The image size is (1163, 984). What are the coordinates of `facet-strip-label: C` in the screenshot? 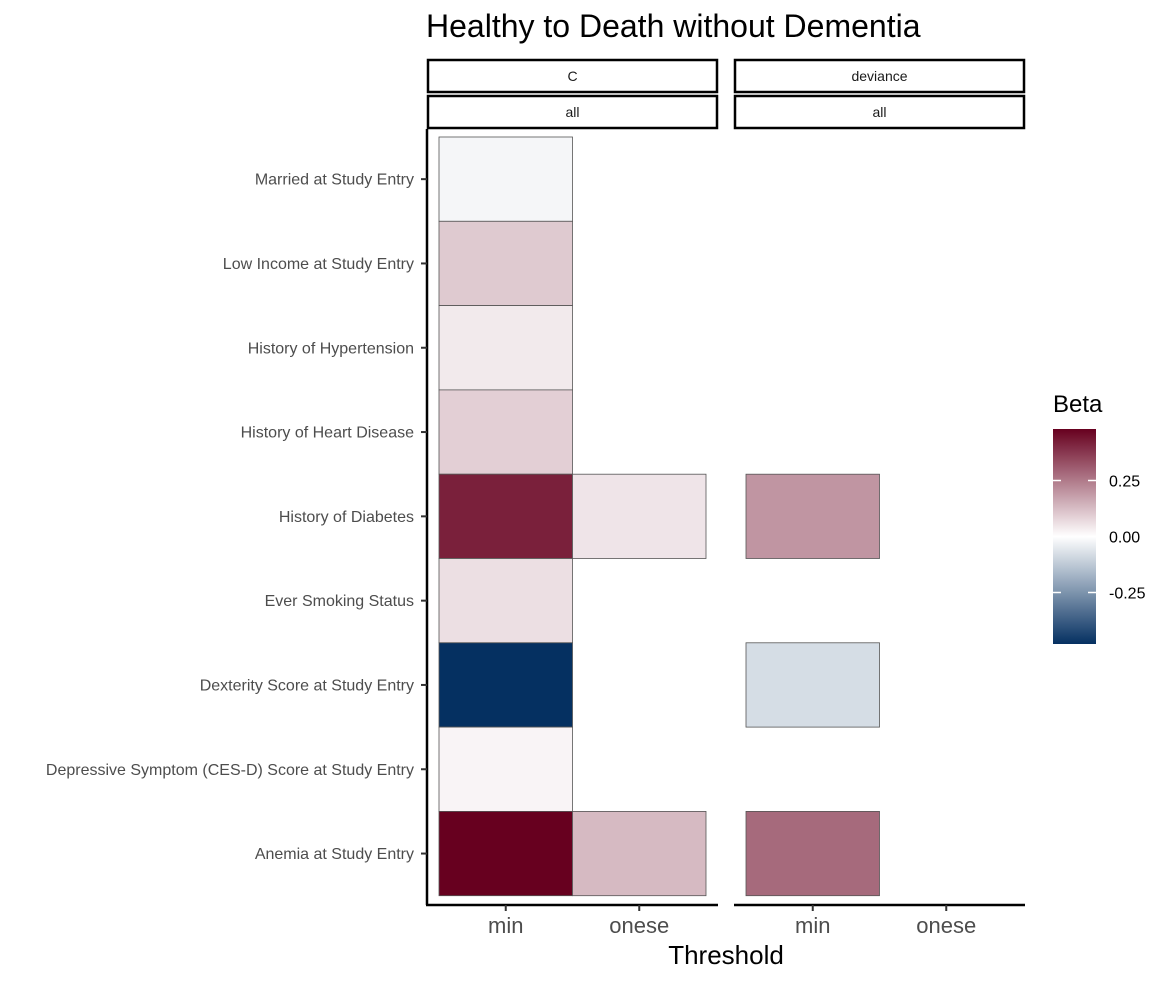 It's located at (572, 76).